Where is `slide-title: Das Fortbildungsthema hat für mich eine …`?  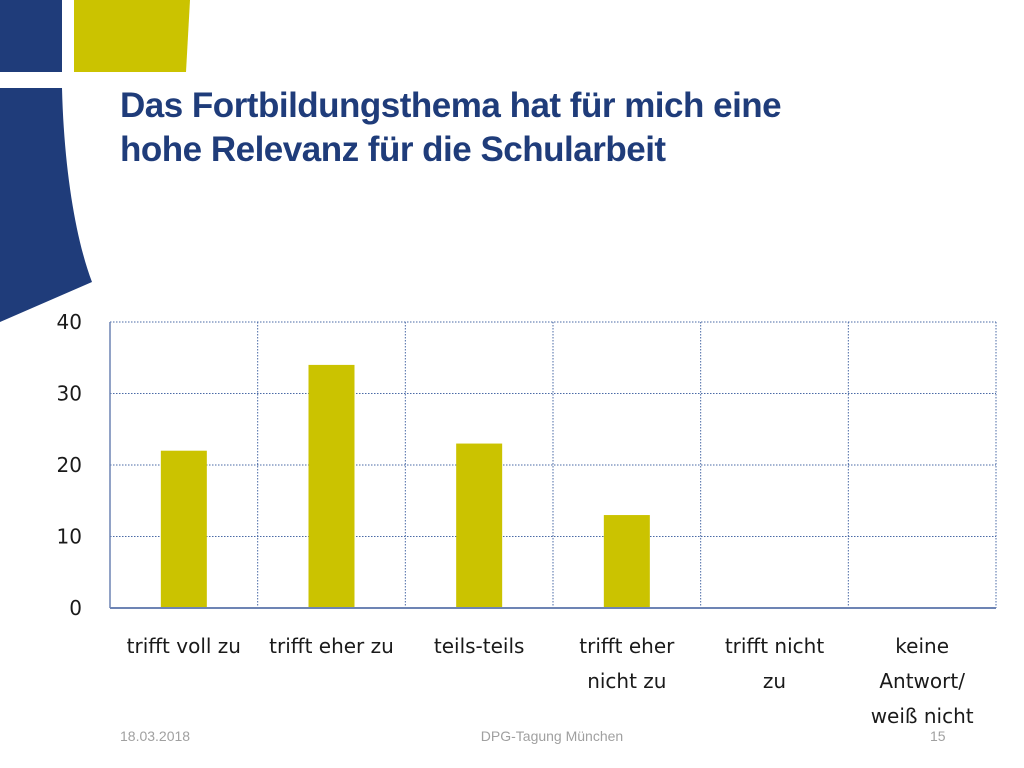 slide-title: Das Fortbildungsthema hat für mich eine … is located at coordinates (530, 128).